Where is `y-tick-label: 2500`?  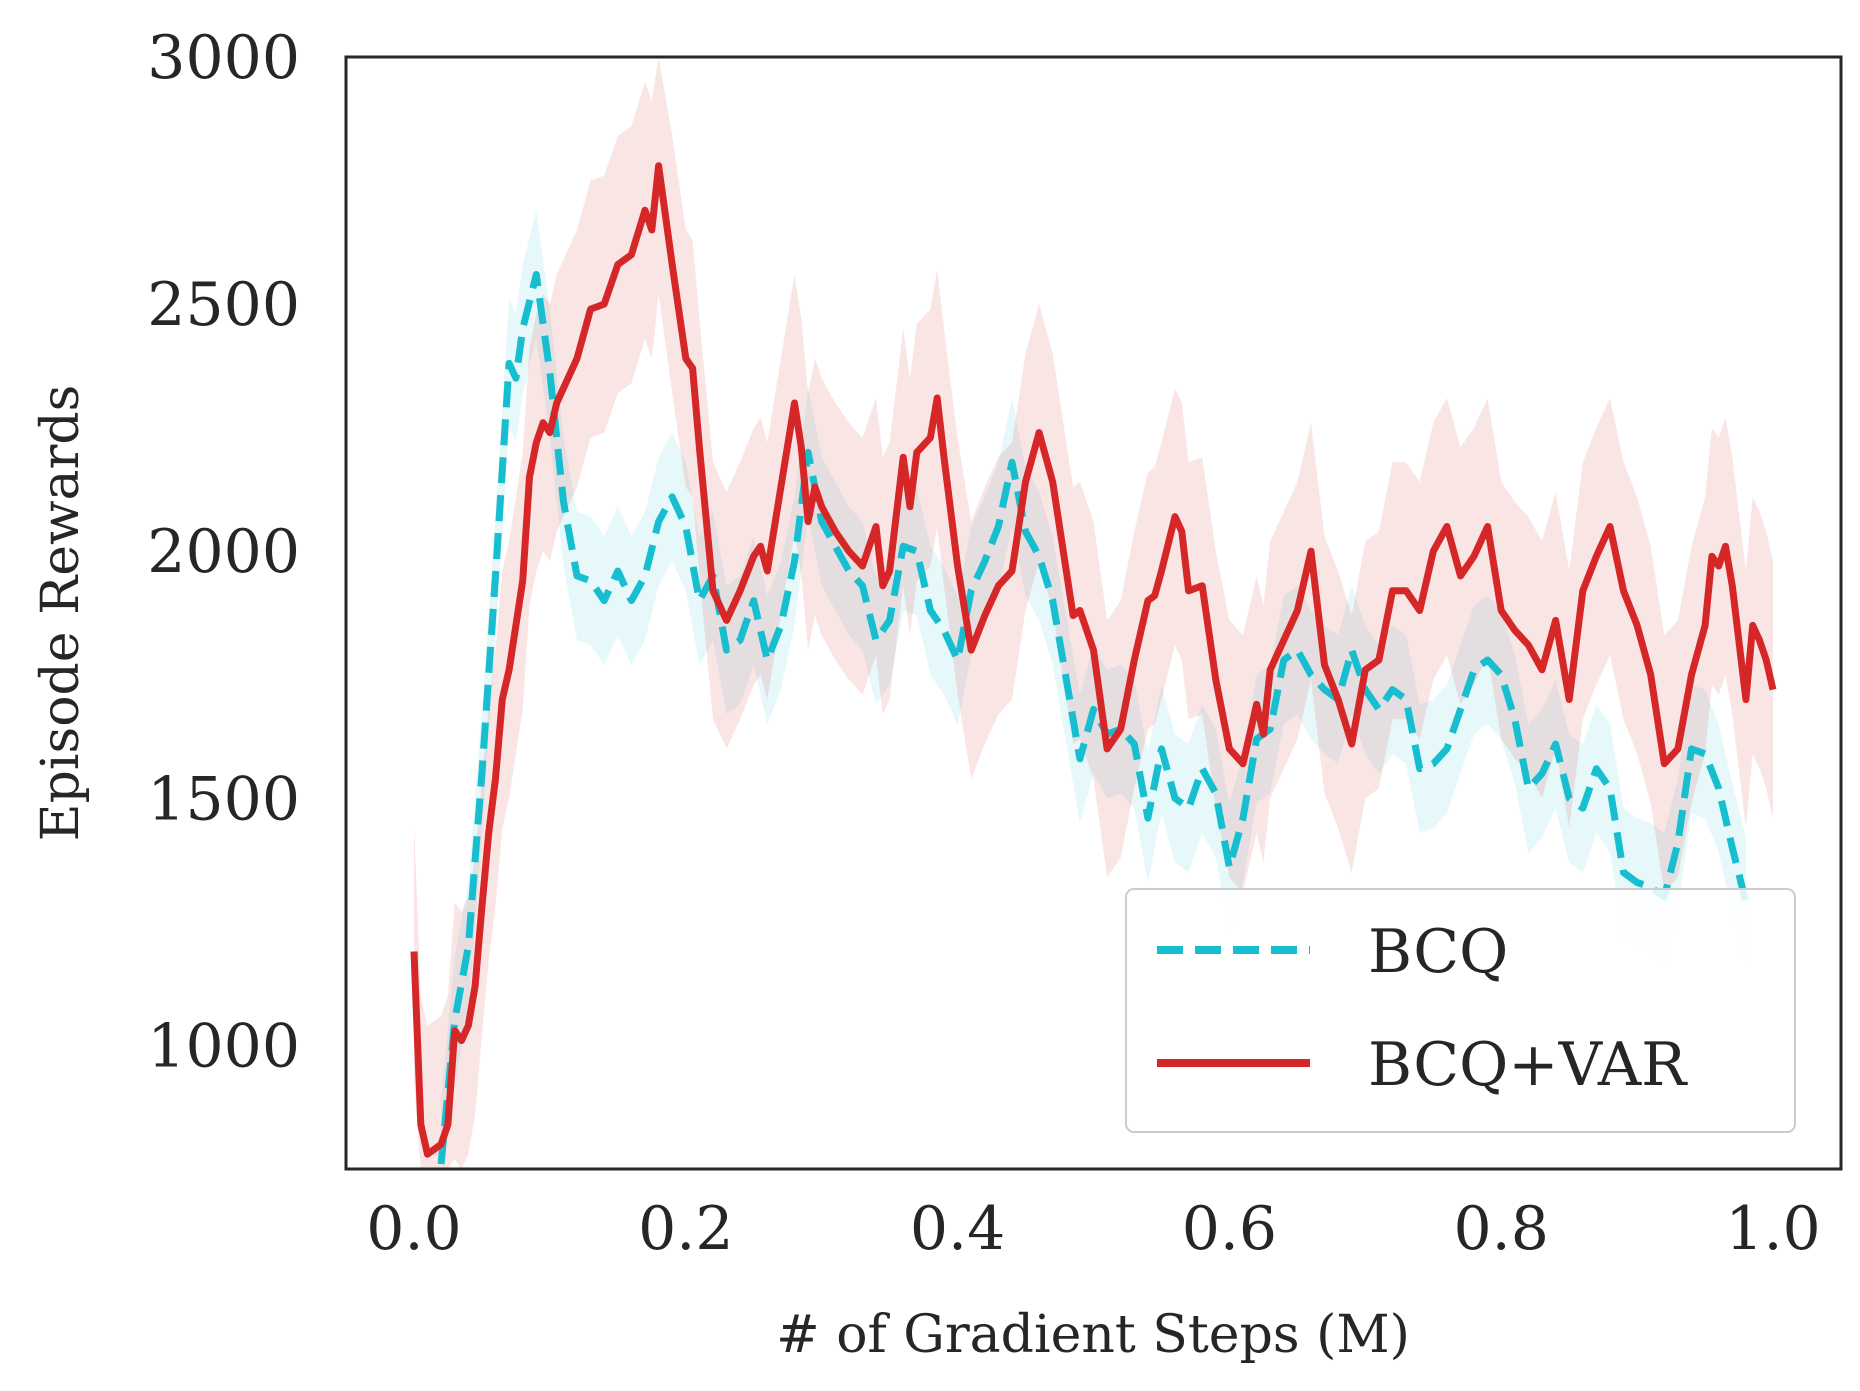 y-tick-label: 2500 is located at coordinates (223, 305).